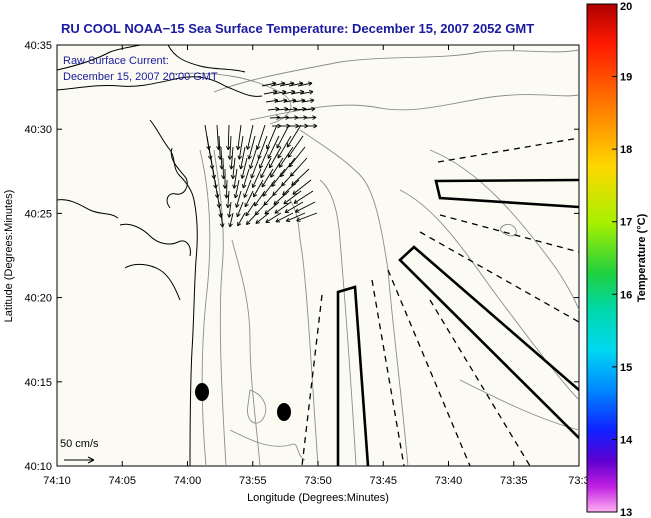 The width and height of the screenshot is (651, 518). What do you see at coordinates (449, 481) in the screenshot?
I see `x-tick-label: 73:40` at bounding box center [449, 481].